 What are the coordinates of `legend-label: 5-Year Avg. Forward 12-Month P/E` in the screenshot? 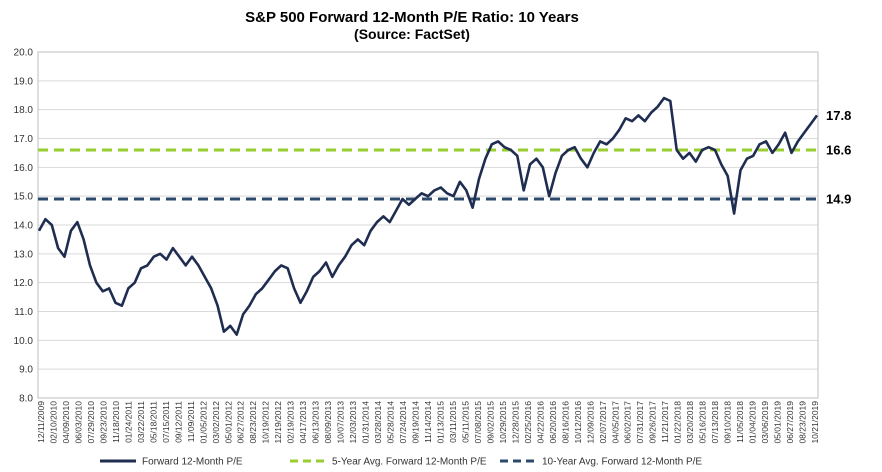 It's located at (409, 462).